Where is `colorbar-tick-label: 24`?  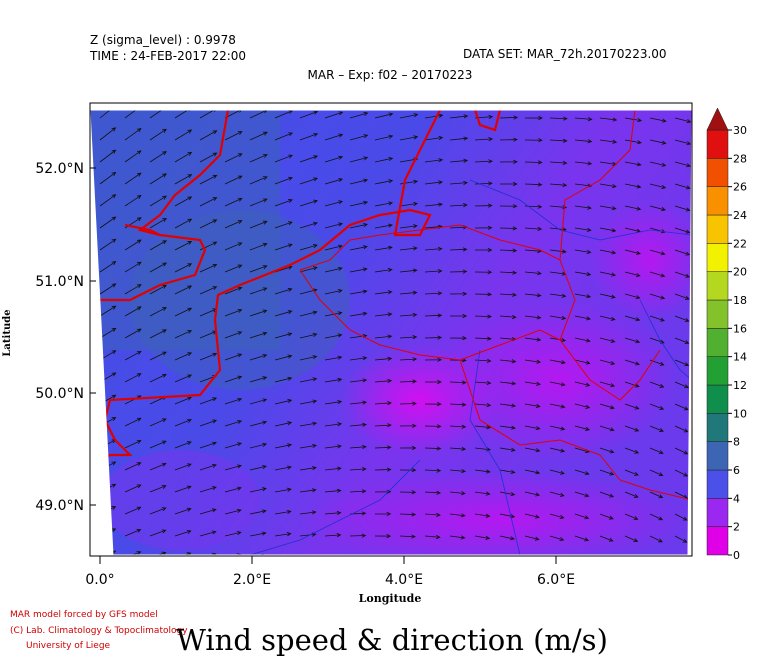
colorbar-tick-label: 24 is located at coordinates (740, 215).